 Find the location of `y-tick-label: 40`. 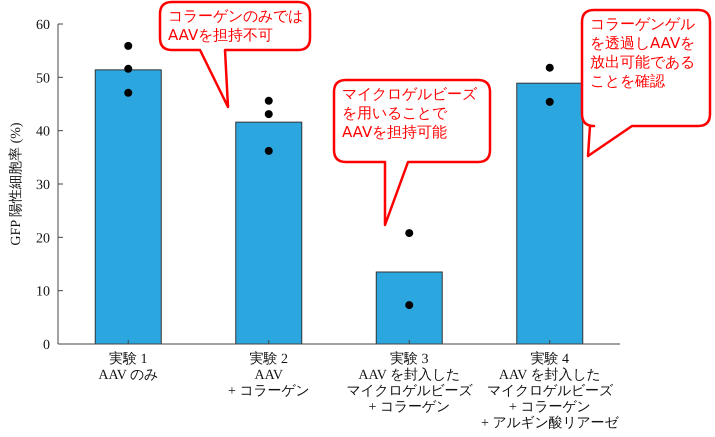

y-tick-label: 40 is located at coordinates (43, 132).